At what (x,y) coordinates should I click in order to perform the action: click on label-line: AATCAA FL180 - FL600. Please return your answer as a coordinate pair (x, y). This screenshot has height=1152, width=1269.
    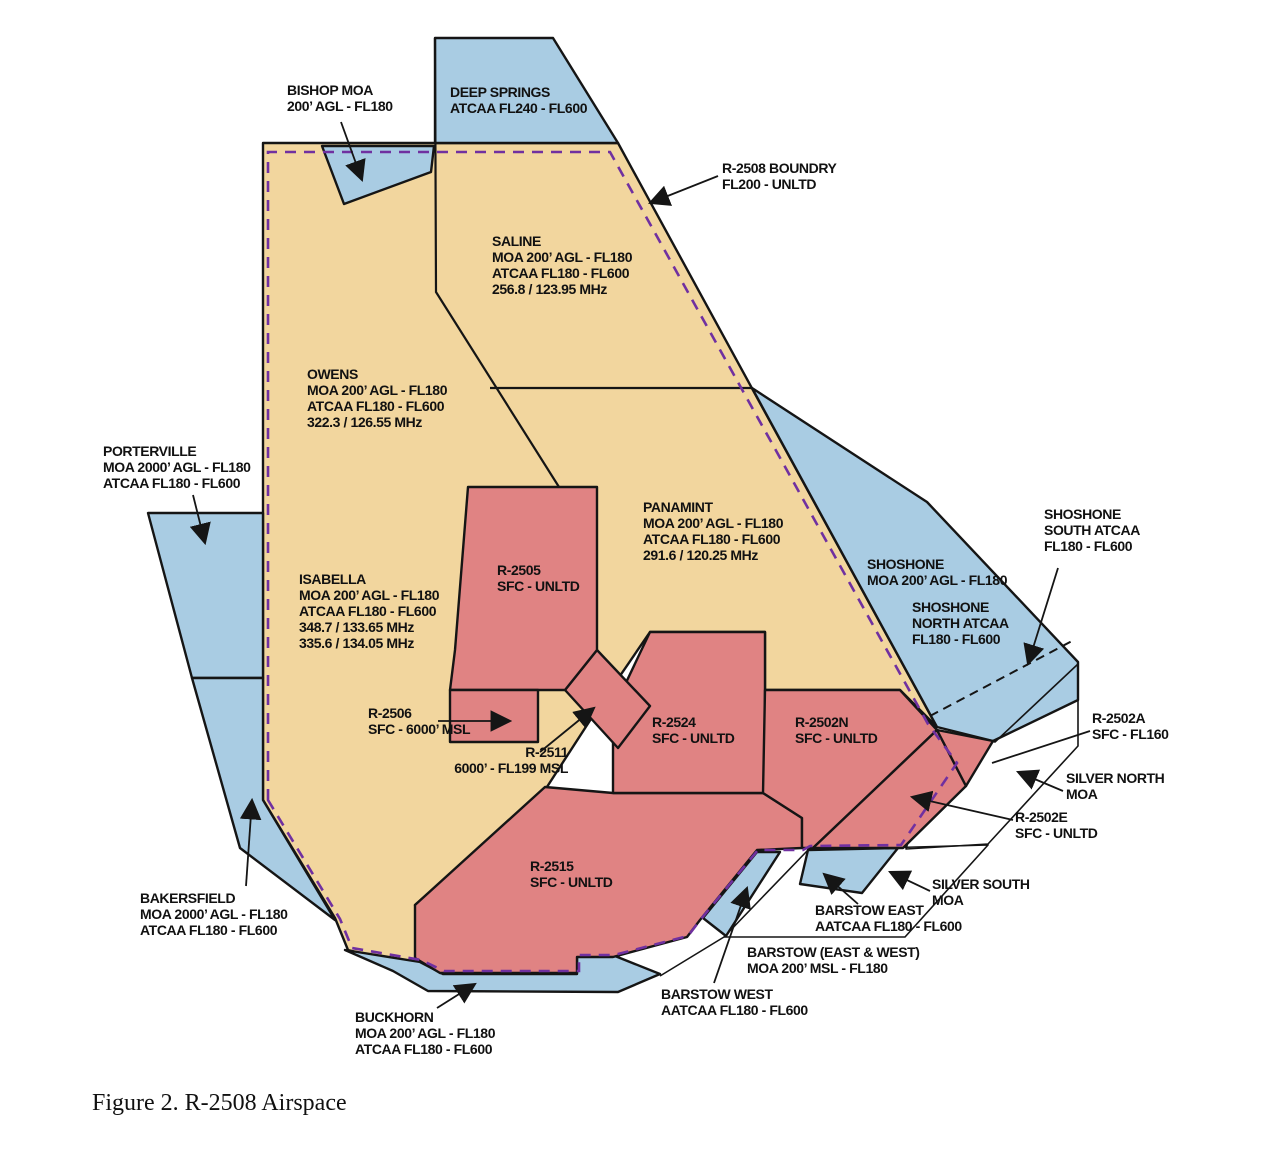
    Looking at the image, I should click on (888, 926).